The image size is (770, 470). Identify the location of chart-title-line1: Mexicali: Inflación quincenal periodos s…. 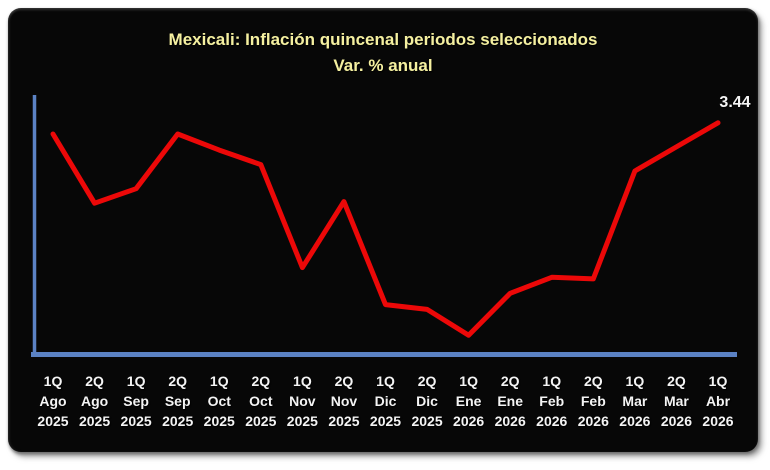
(383, 39).